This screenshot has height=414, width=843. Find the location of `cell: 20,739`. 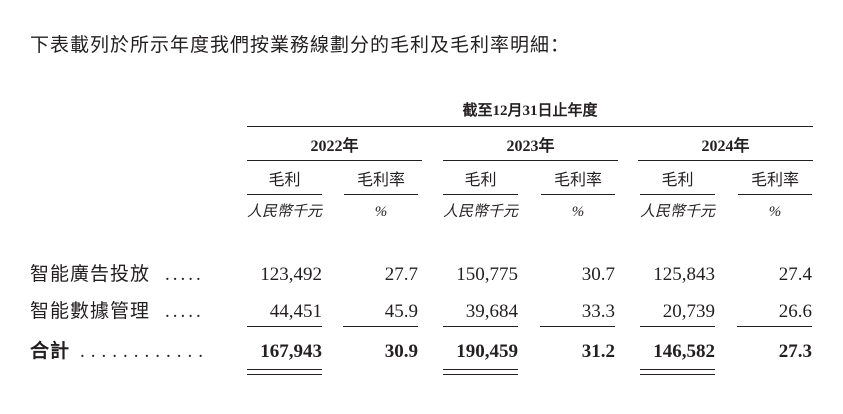

cell: 20,739 is located at coordinates (688, 311).